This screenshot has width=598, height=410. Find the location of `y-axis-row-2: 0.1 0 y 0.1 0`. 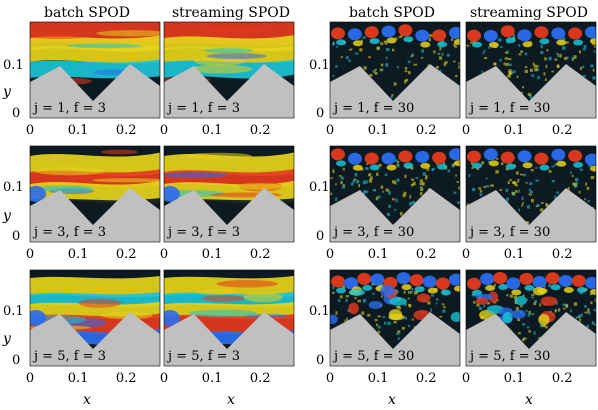

y-axis-row-2: 0.1 0 y 0.1 0 is located at coordinates (166, 212).